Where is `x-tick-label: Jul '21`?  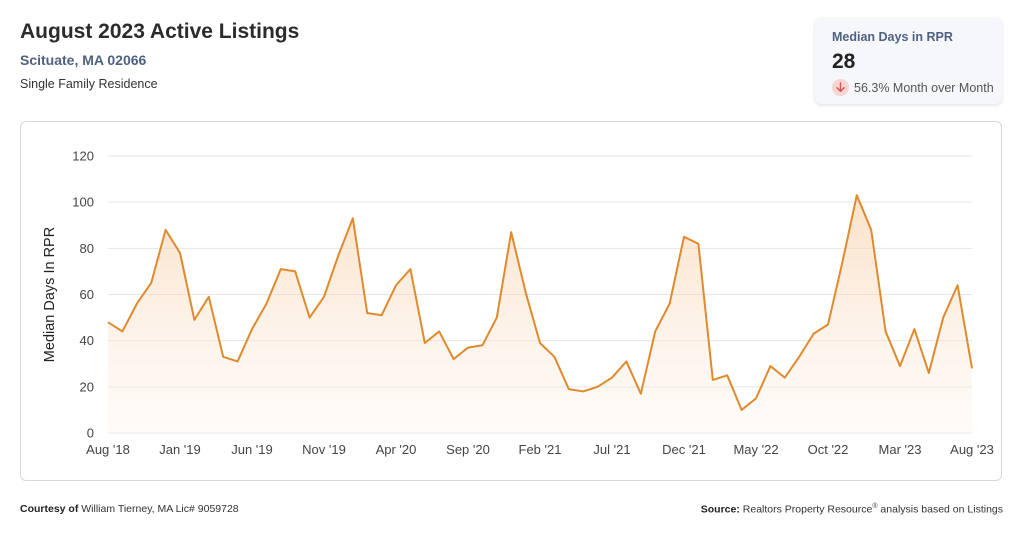 x-tick-label: Jul '21 is located at coordinates (611, 449).